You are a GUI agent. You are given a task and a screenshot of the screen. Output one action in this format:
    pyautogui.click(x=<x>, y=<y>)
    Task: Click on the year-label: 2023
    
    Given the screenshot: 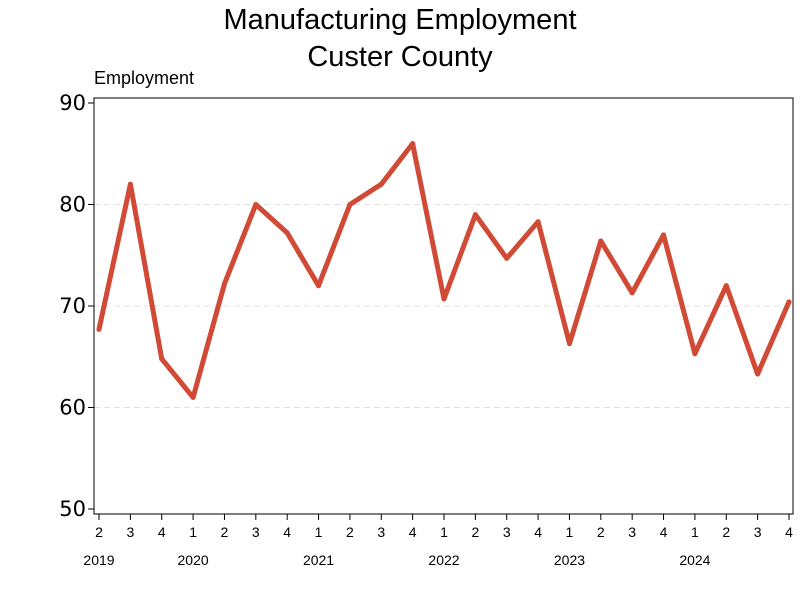 What is the action you would take?
    pyautogui.click(x=569, y=560)
    